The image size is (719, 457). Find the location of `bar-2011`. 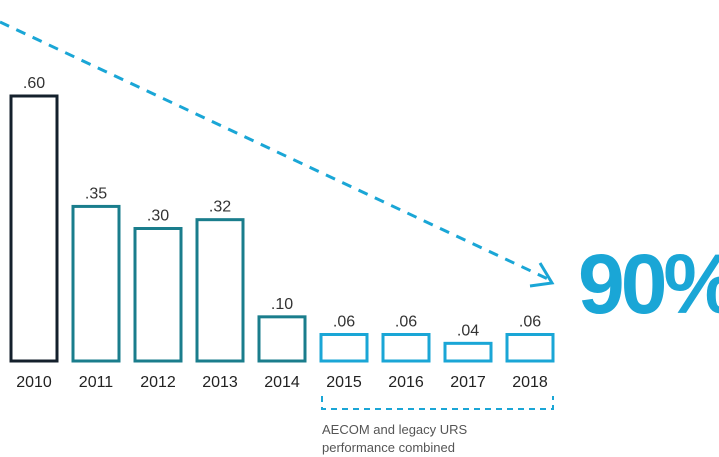

bar-2011 is located at coordinates (96, 283).